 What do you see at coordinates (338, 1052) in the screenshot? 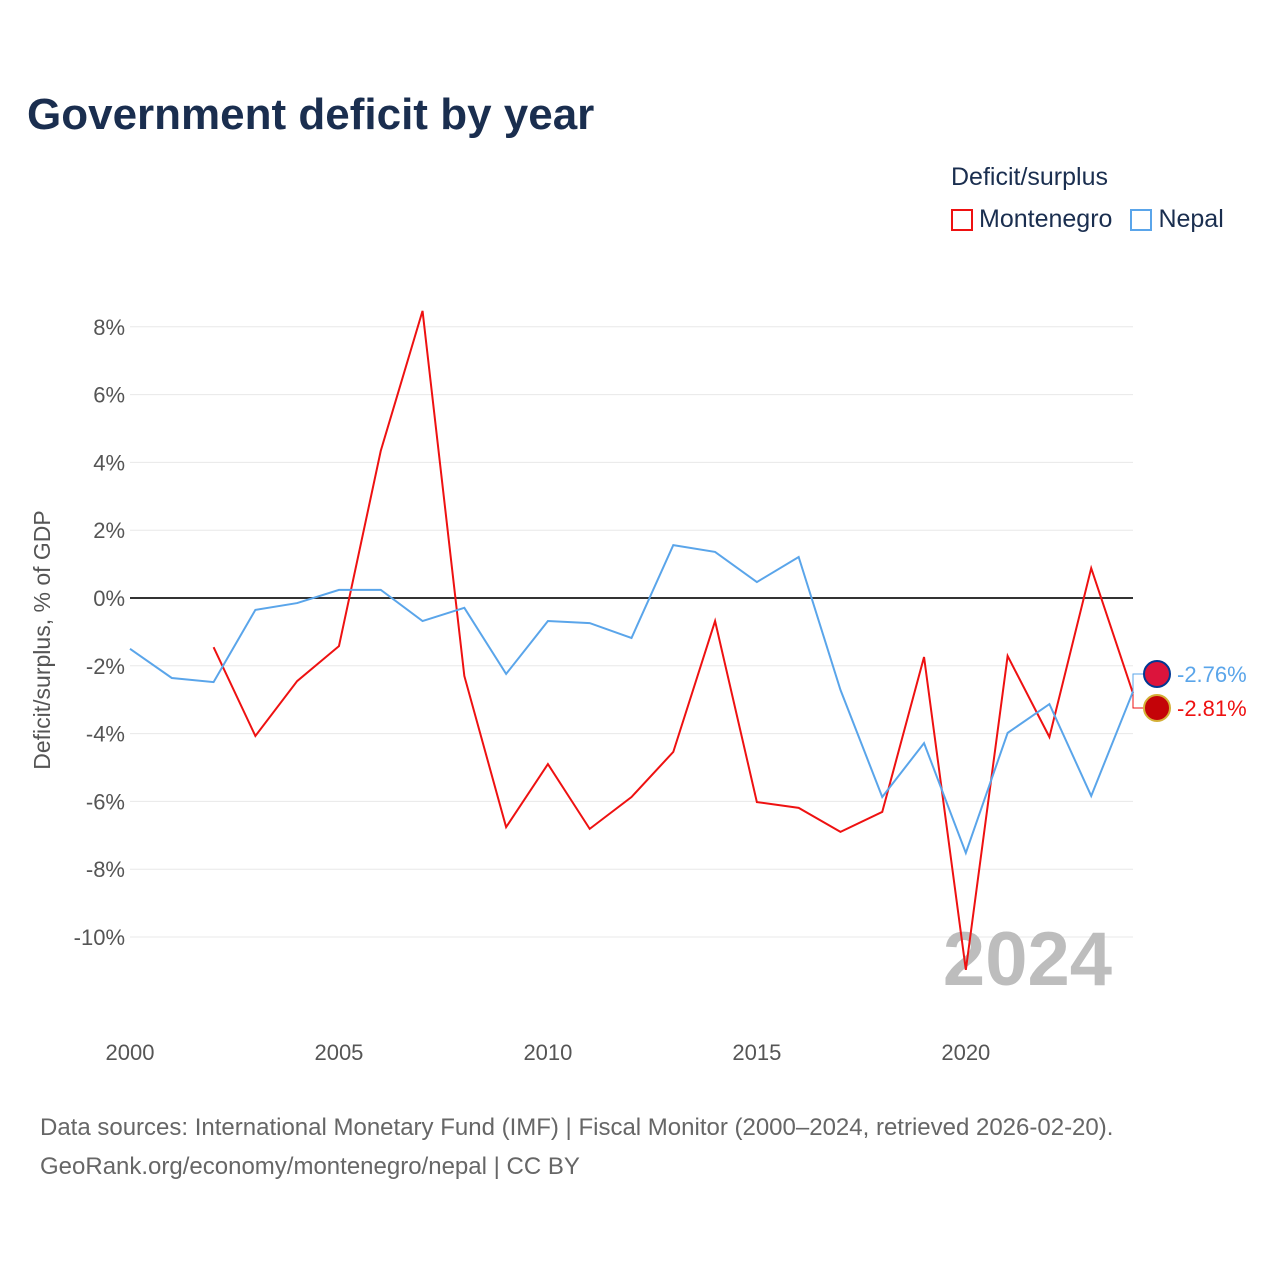
I see `x-tick-label: 2005` at bounding box center [338, 1052].